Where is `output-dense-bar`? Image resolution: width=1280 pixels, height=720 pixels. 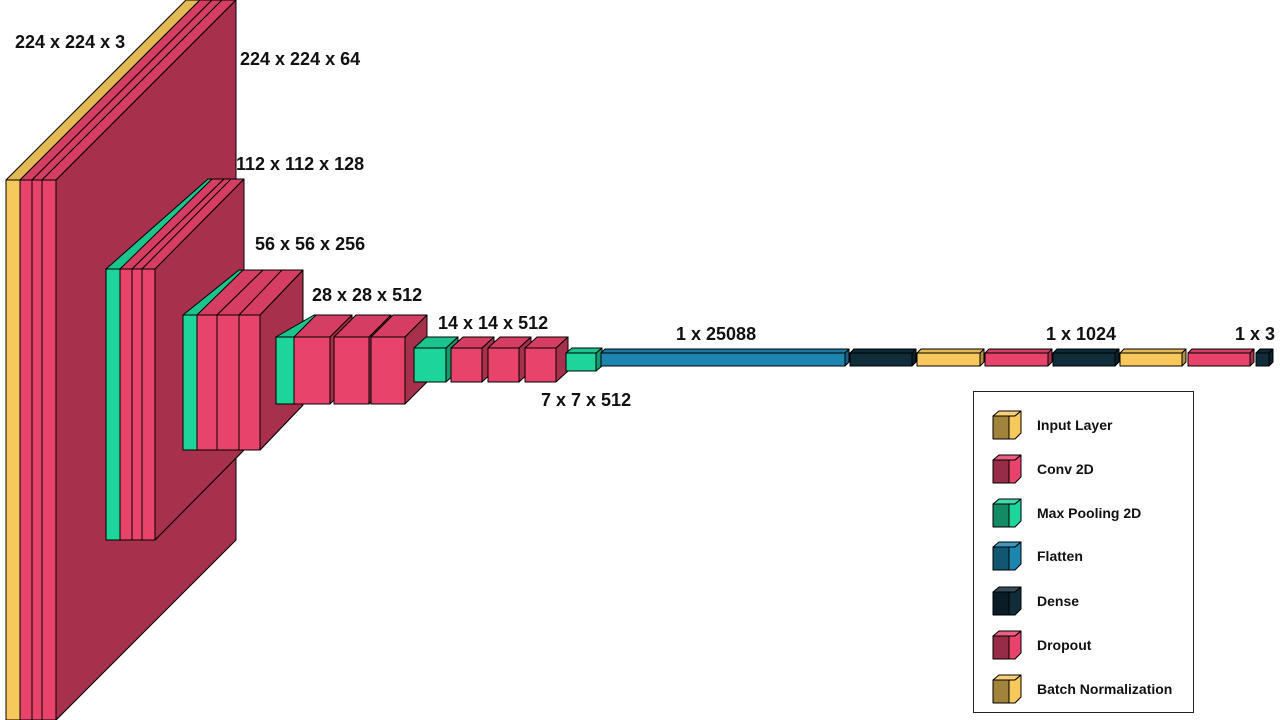 output-dense-bar is located at coordinates (1264, 357).